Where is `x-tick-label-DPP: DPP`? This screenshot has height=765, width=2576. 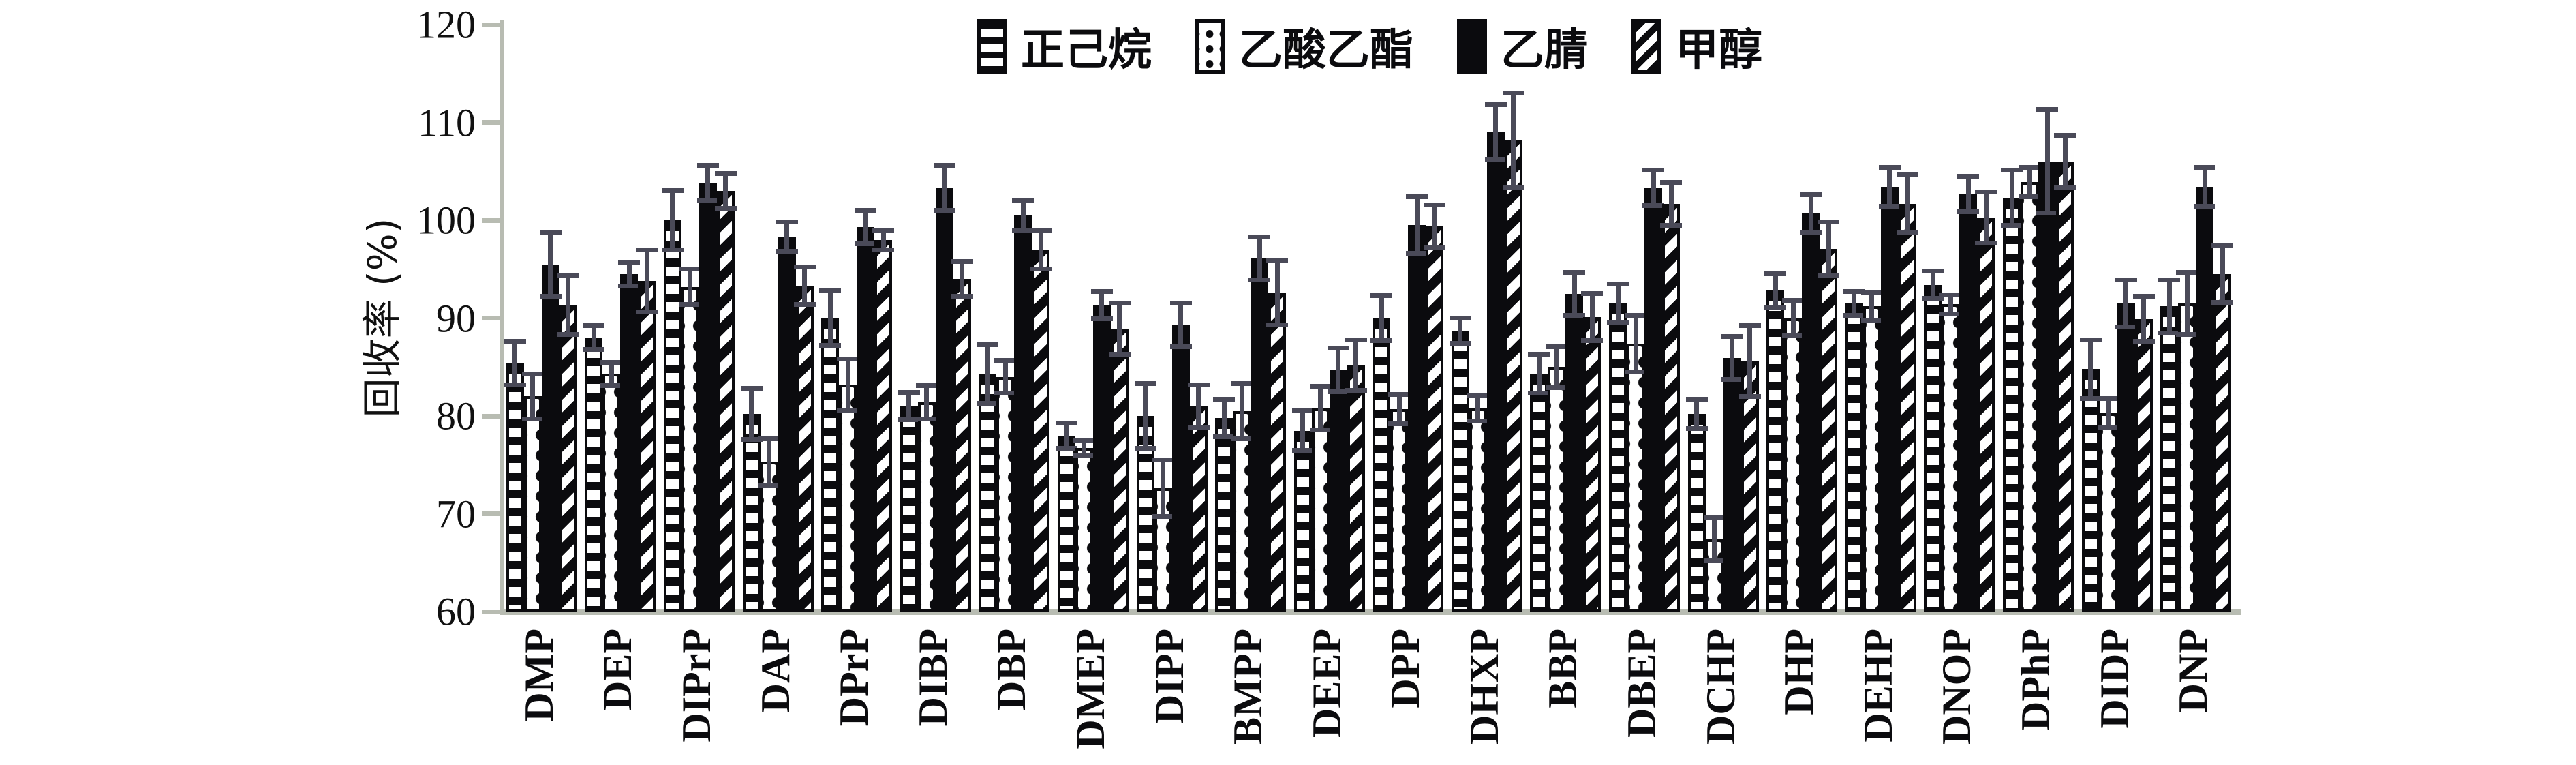 x-tick-label-DPP: DPP is located at coordinates (1405, 668).